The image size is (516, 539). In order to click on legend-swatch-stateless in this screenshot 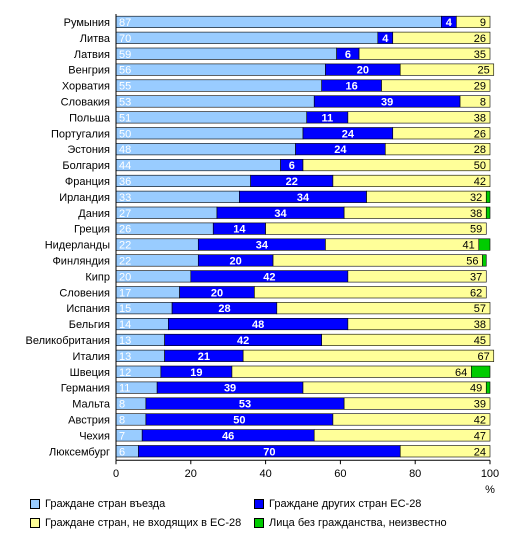, I will do `click(259, 523)`.